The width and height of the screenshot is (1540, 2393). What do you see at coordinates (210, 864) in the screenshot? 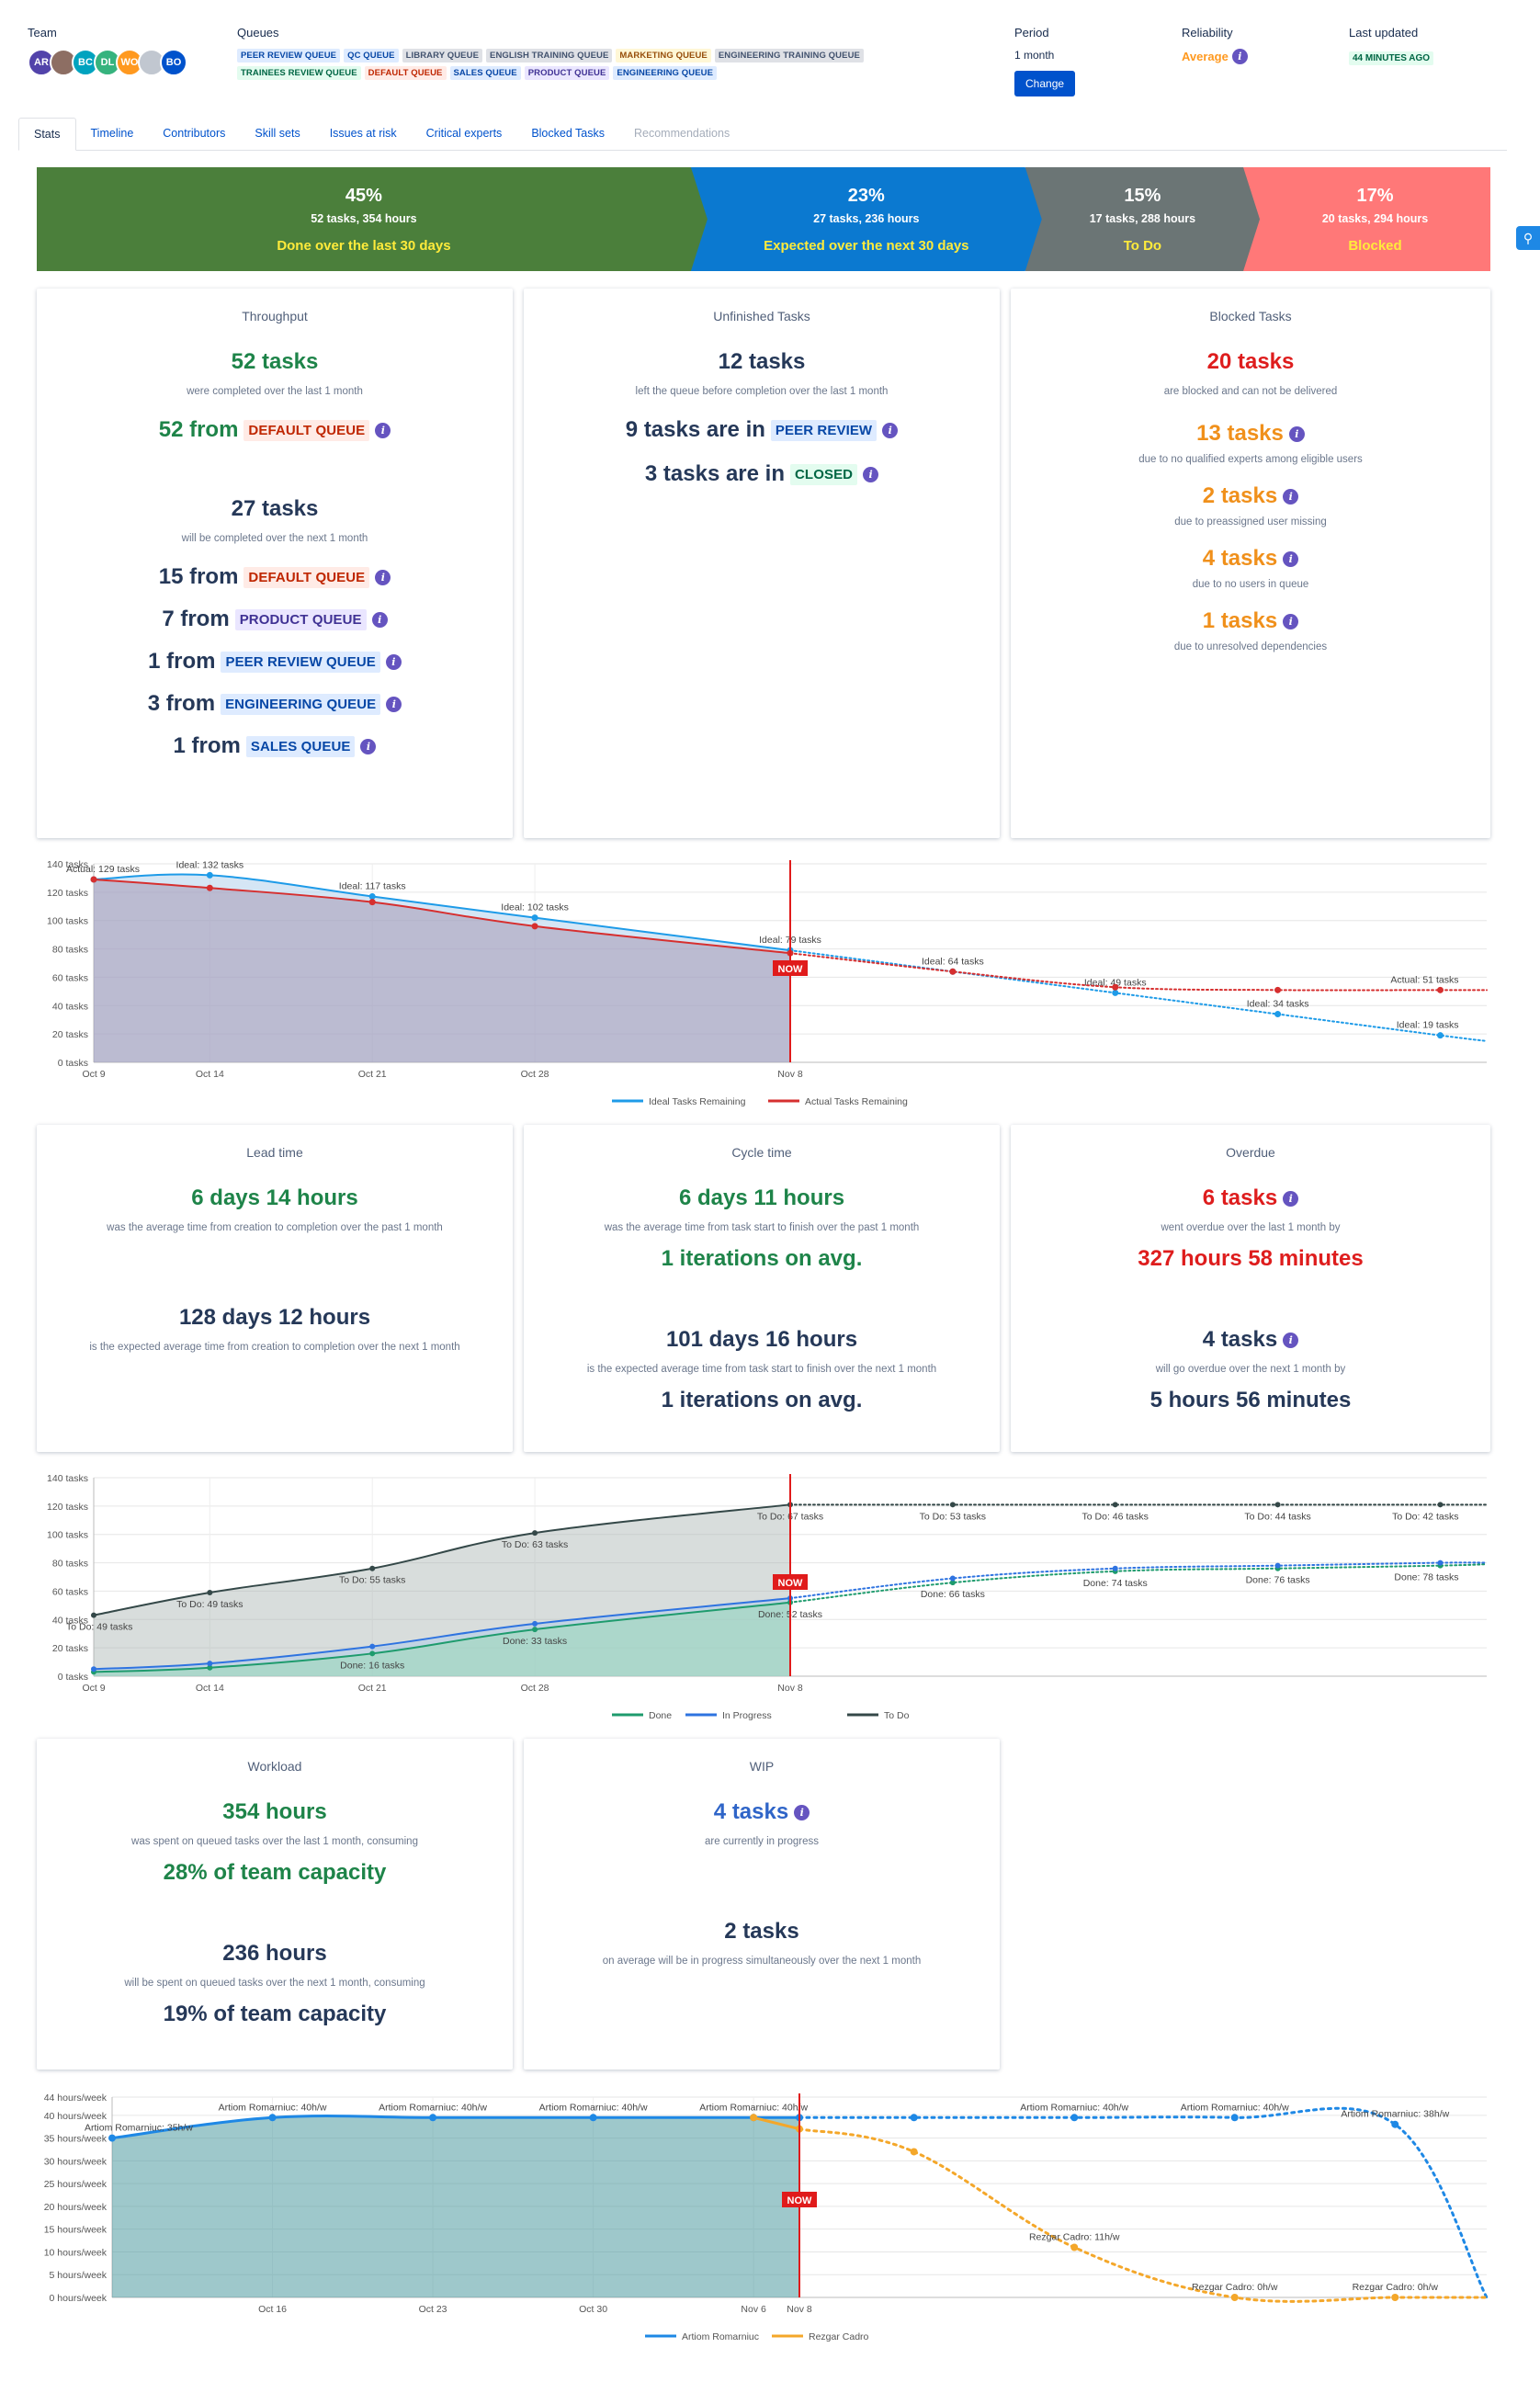
I see `point-label: Ideal: 132 tasks` at bounding box center [210, 864].